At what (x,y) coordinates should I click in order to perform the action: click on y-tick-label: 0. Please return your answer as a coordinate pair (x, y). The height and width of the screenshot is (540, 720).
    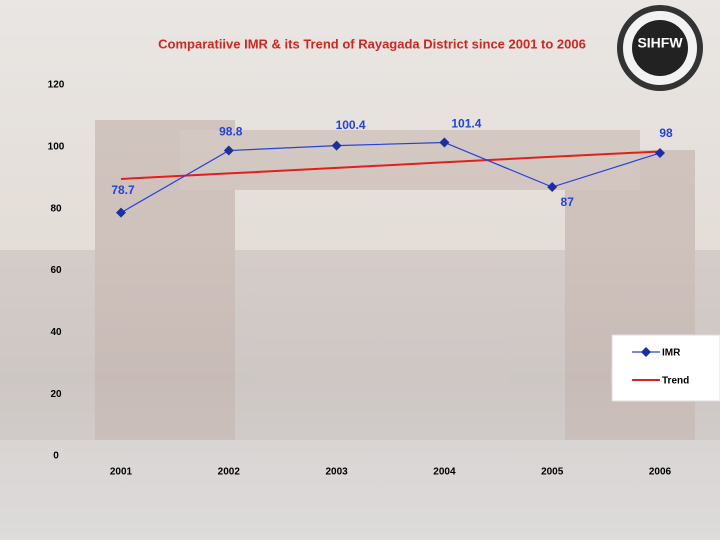
    Looking at the image, I should click on (56, 456).